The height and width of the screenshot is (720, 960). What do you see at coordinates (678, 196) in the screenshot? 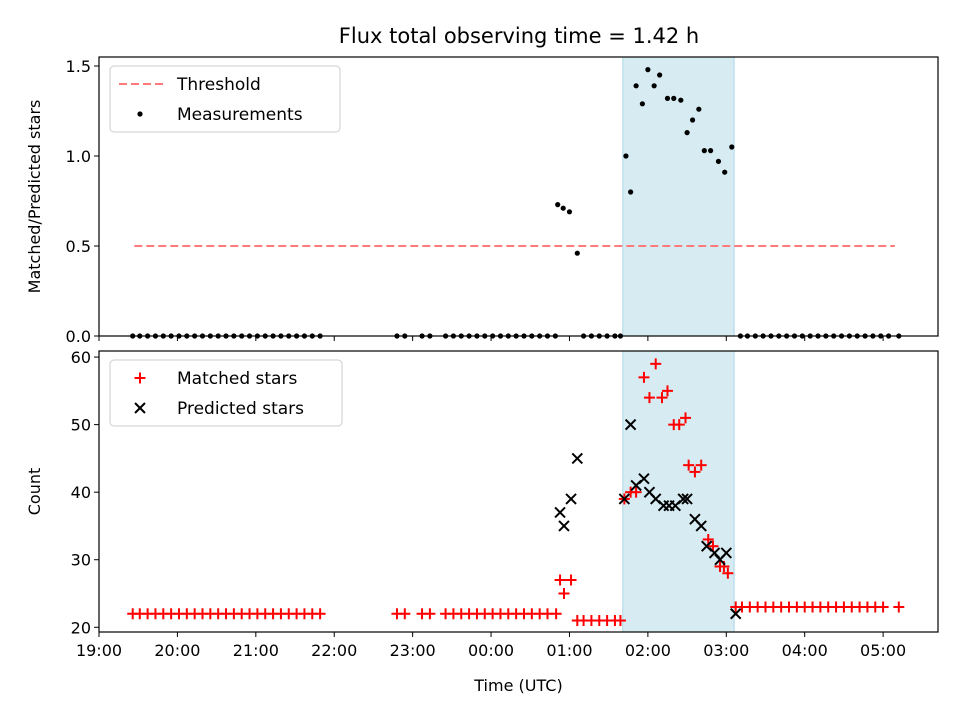
I see `observing-window-band` at bounding box center [678, 196].